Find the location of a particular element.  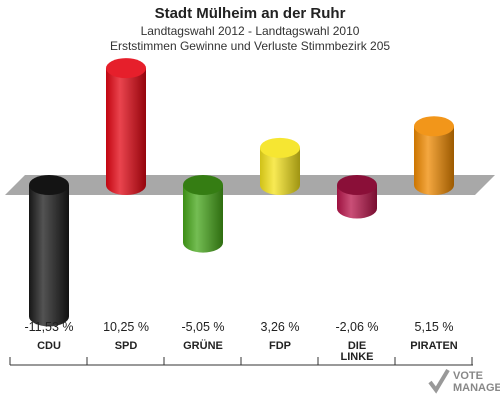

bar-gr-ne is located at coordinates (203, 214).